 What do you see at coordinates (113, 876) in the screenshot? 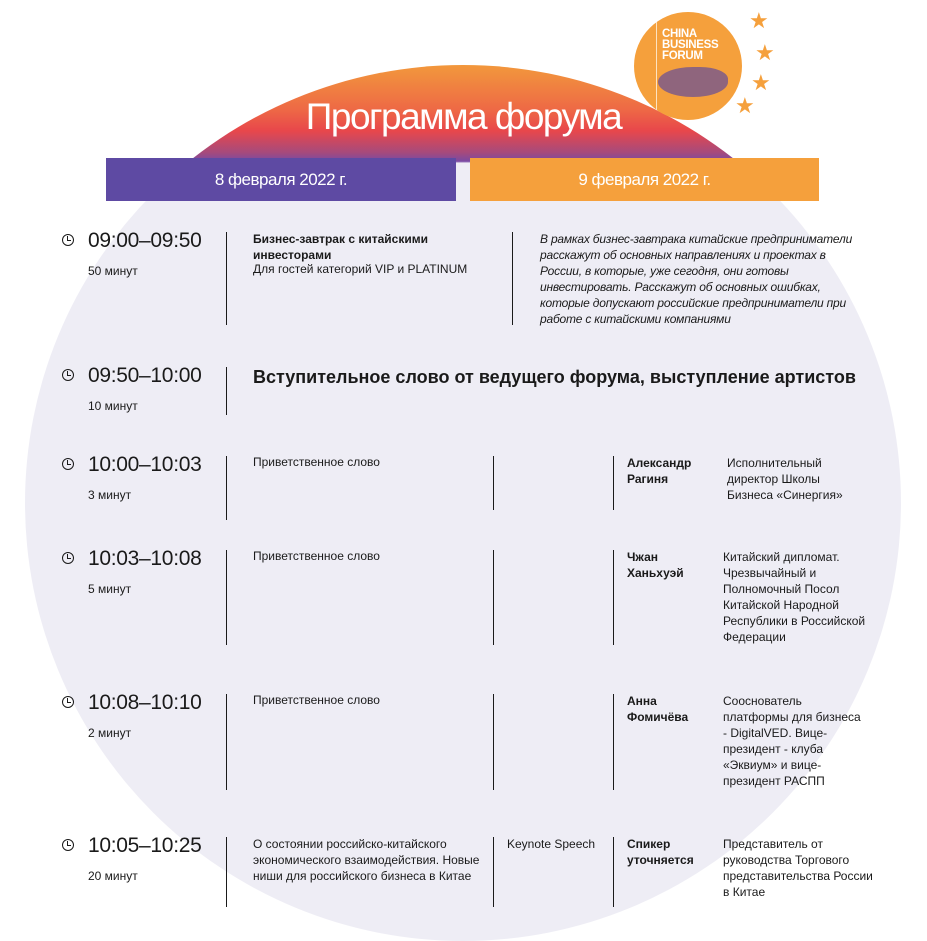
I see `session-duration: 20 минут` at bounding box center [113, 876].